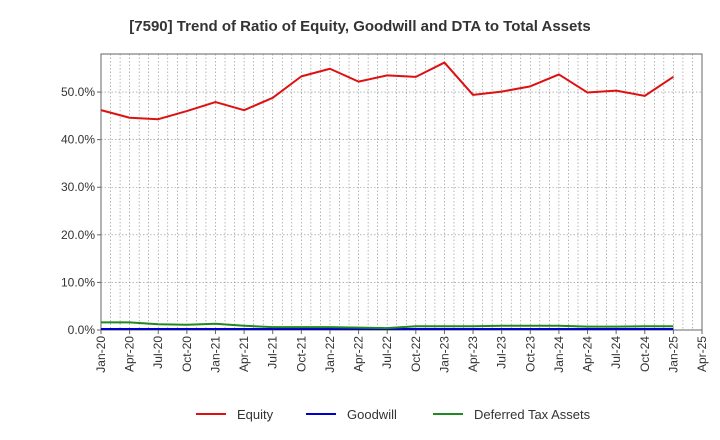  What do you see at coordinates (387, 352) in the screenshot?
I see `x-tick-label: Jul-22` at bounding box center [387, 352].